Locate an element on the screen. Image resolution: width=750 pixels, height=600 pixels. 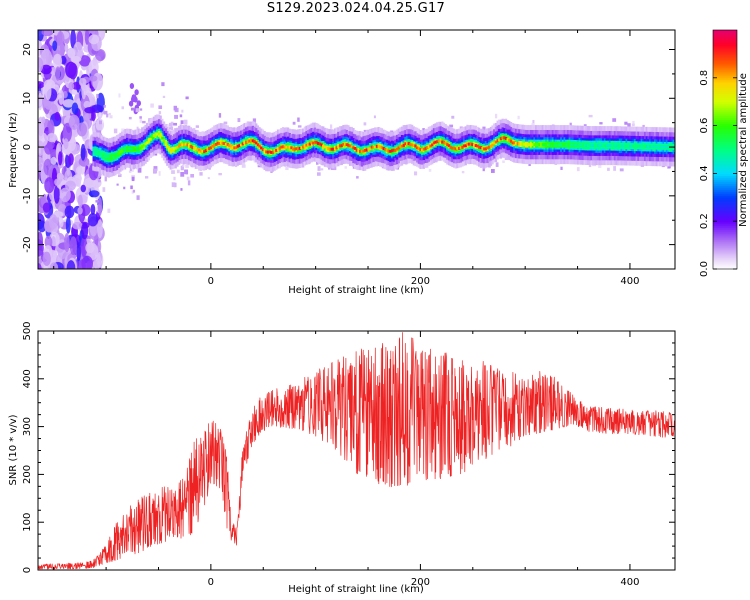
y-tick-label: -10 is located at coordinates (27, 196).